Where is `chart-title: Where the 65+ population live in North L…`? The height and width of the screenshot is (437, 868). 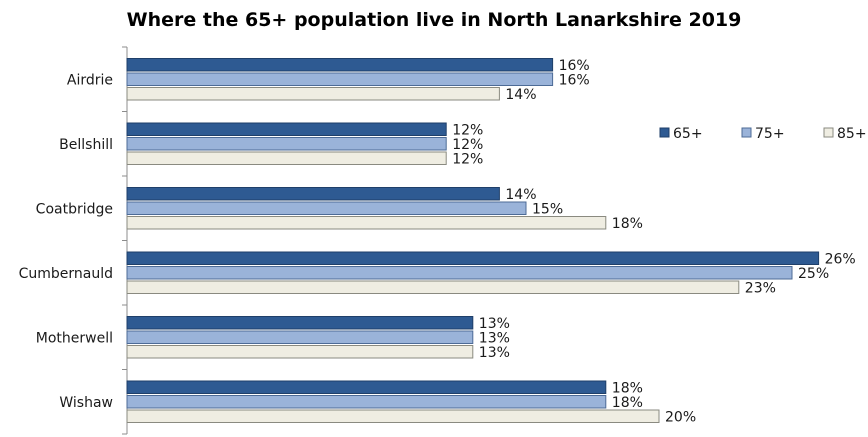
chart-title: Where the 65+ population live in North L… is located at coordinates (434, 20).